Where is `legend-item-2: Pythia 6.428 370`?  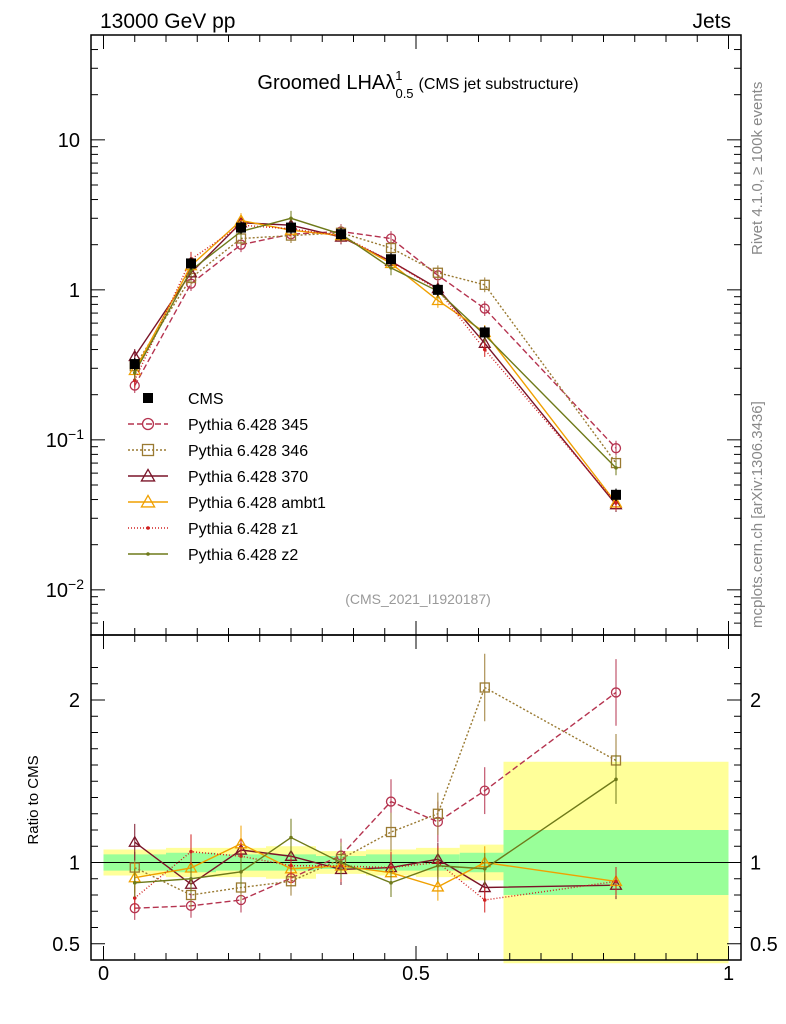 legend-item-2: Pythia 6.428 370 is located at coordinates (218, 477).